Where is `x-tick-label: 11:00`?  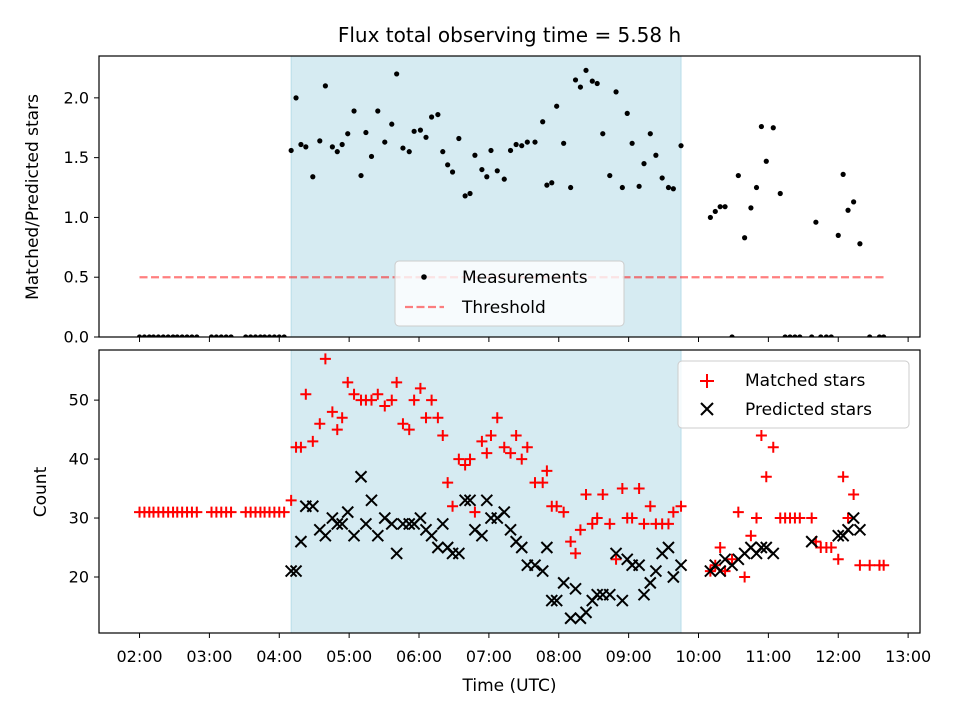
x-tick-label: 11:00 is located at coordinates (768, 656).